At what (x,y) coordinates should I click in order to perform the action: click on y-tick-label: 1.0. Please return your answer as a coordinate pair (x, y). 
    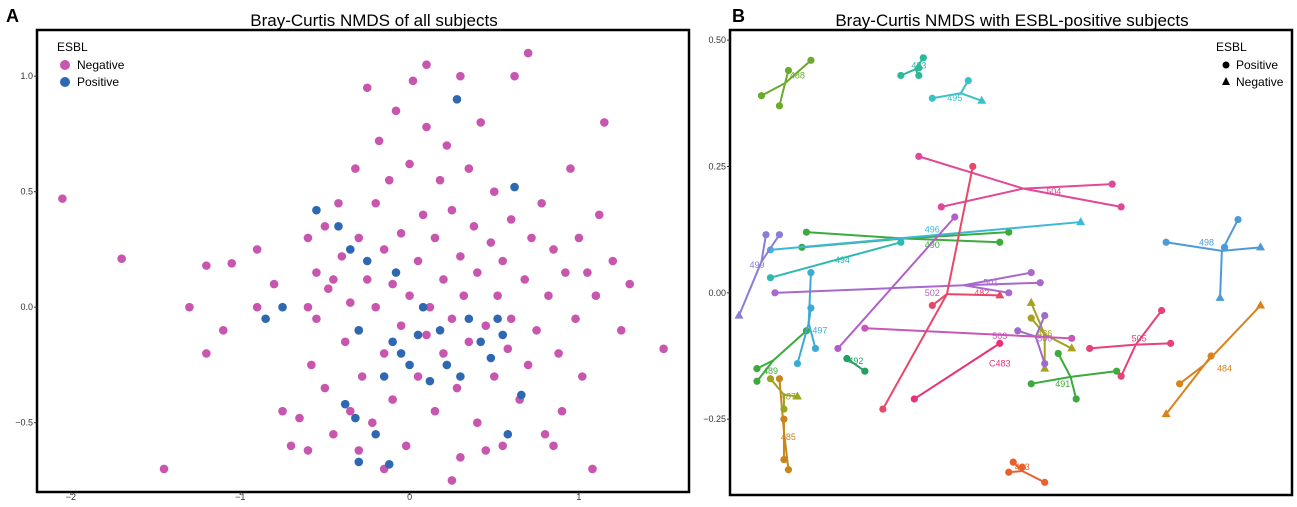
    Looking at the image, I should click on (26, 76).